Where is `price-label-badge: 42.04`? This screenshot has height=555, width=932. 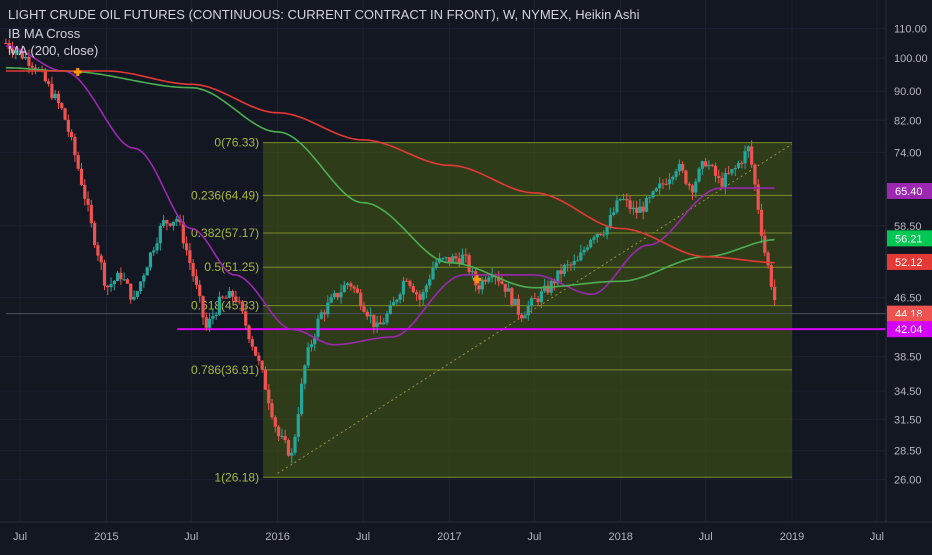
price-label-badge: 42.04 is located at coordinates (909, 329).